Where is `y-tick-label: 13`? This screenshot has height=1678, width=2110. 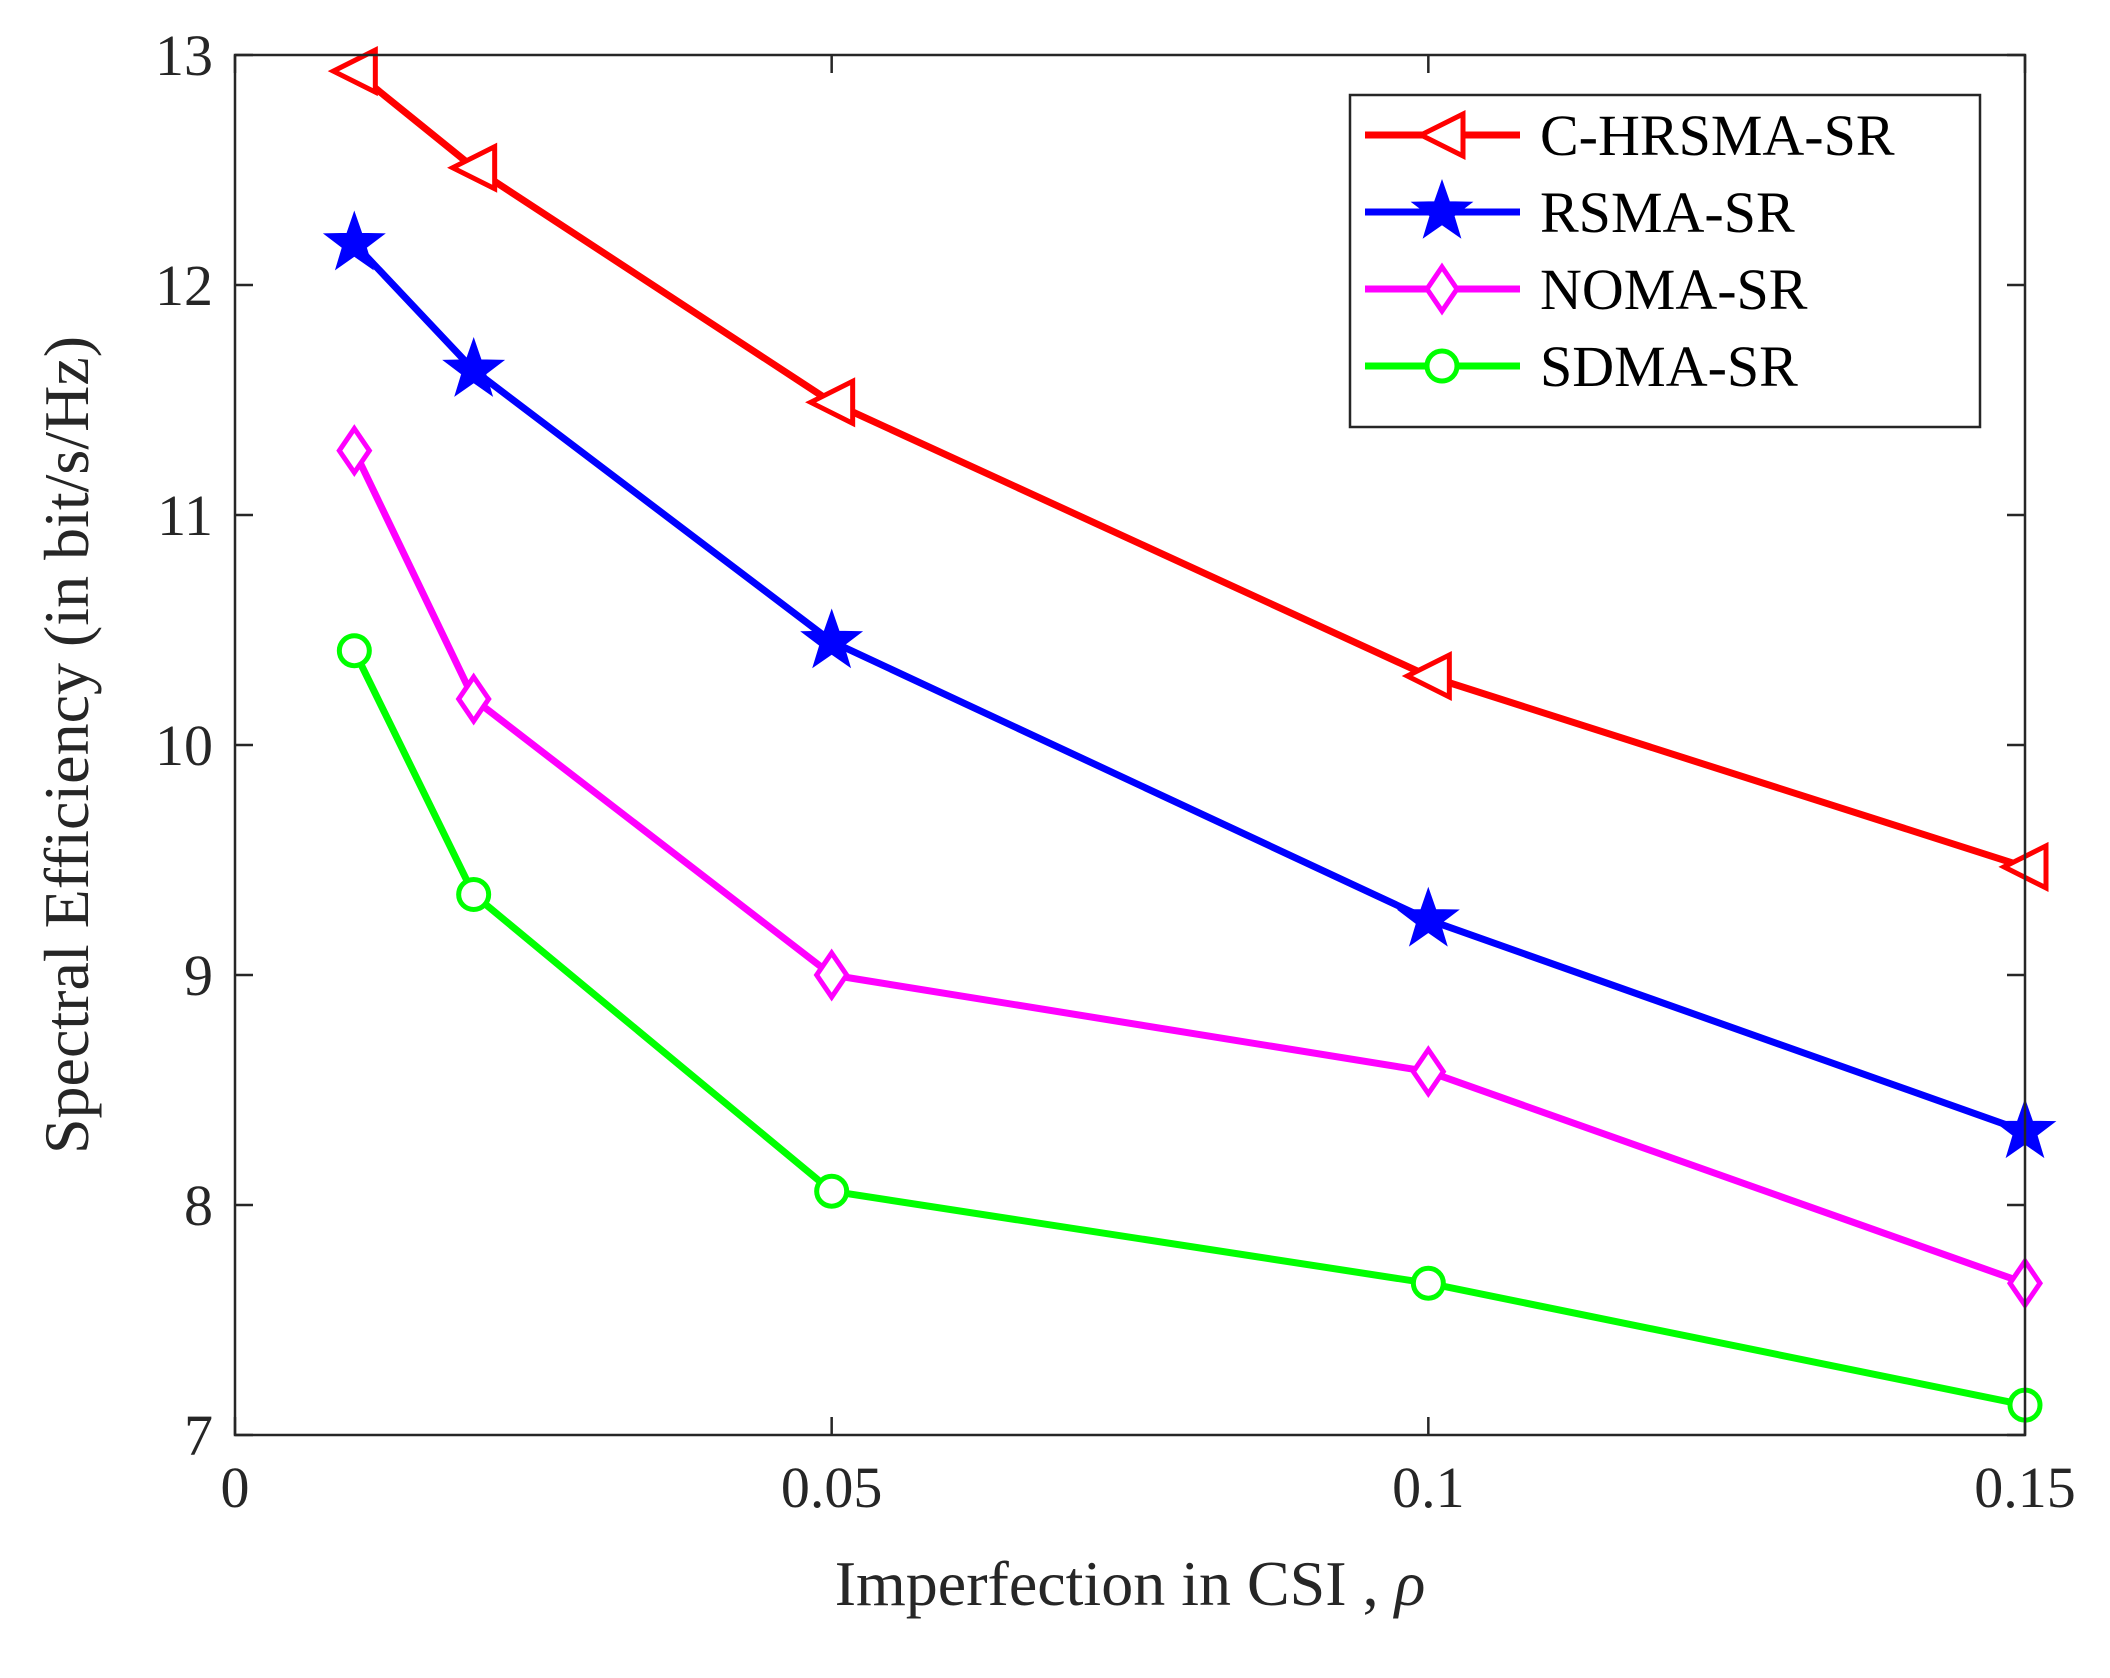 y-tick-label: 13 is located at coordinates (184, 55).